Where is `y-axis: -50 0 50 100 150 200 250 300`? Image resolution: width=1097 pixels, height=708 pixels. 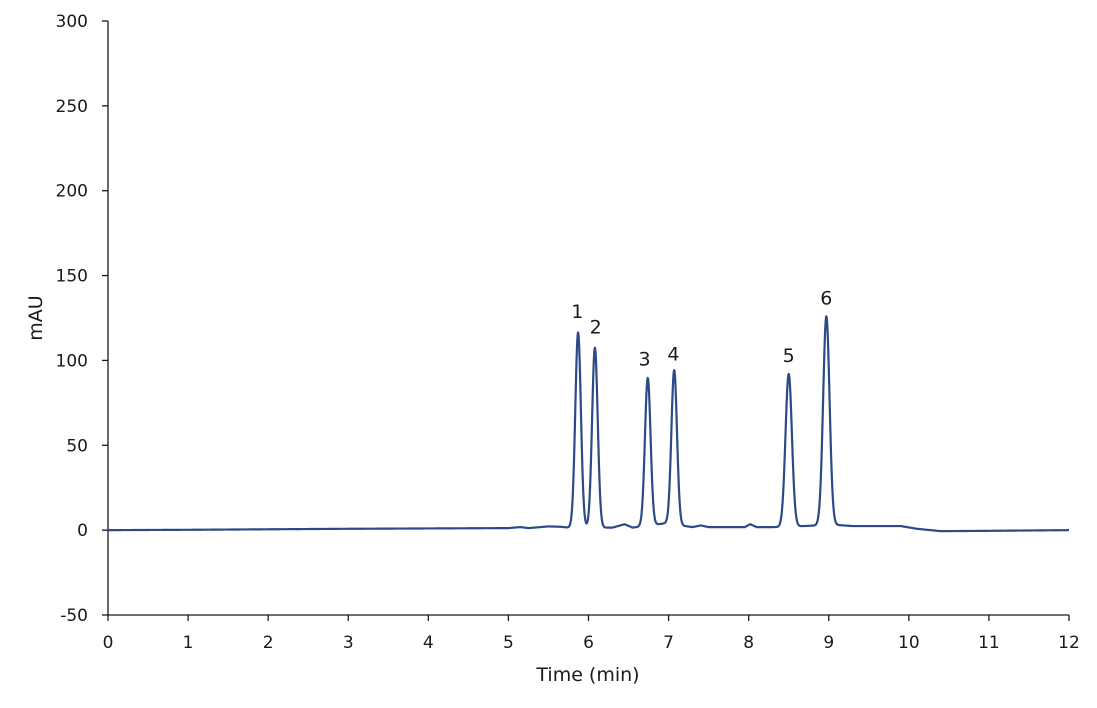 y-axis: -50 0 50 100 150 200 250 300 is located at coordinates (82, 319).